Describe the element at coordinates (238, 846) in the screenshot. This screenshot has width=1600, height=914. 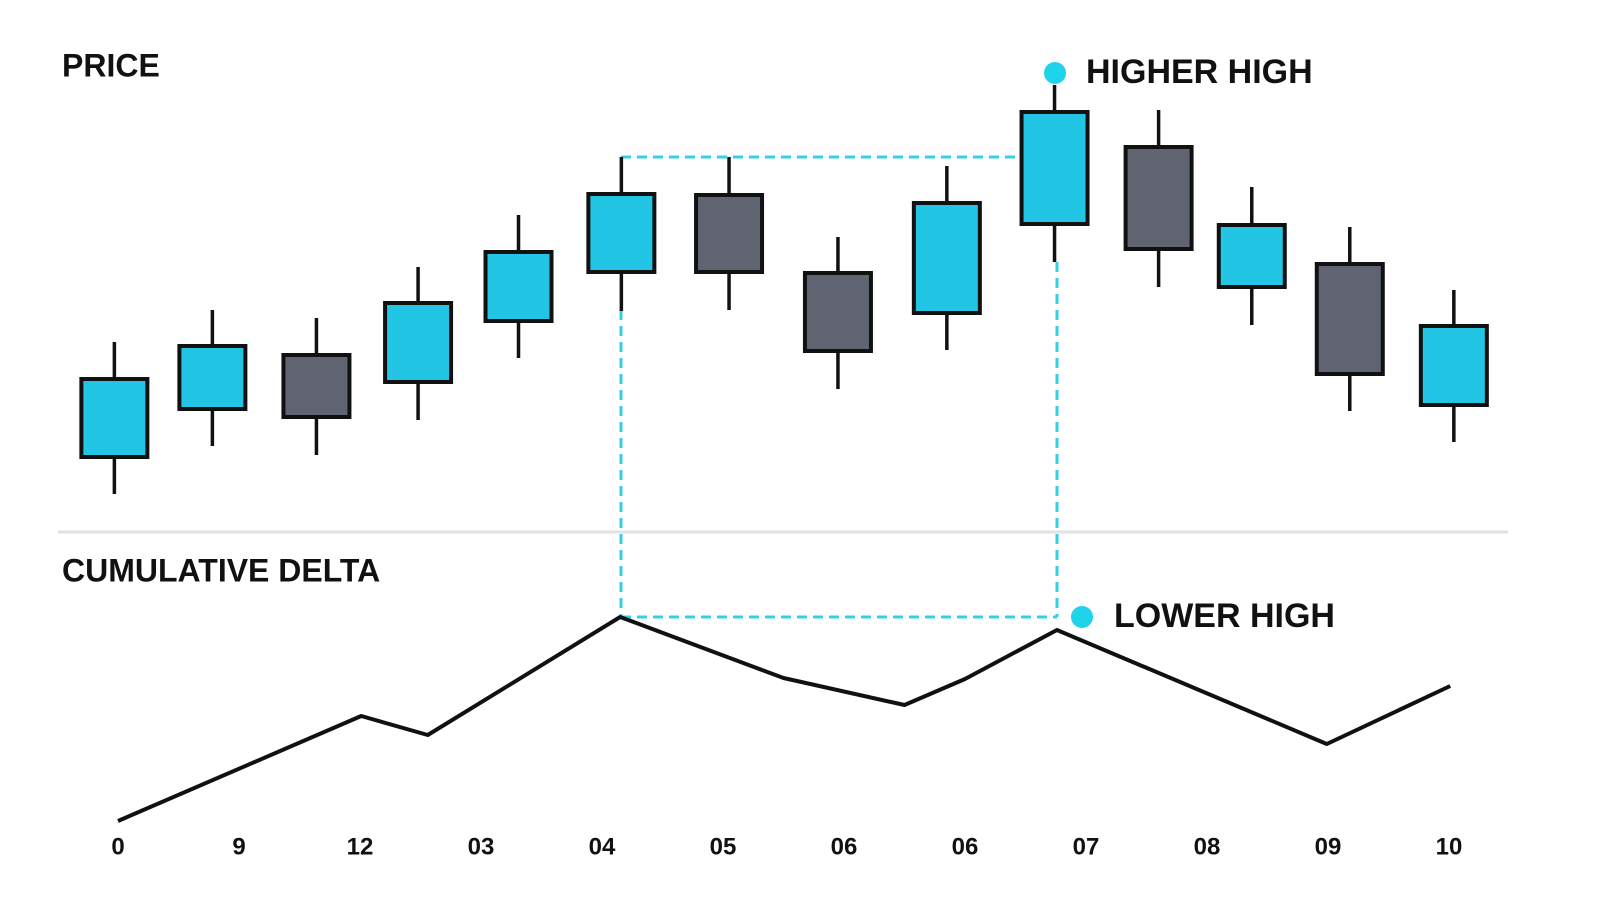
I see `x-tick-label: 9` at that location.